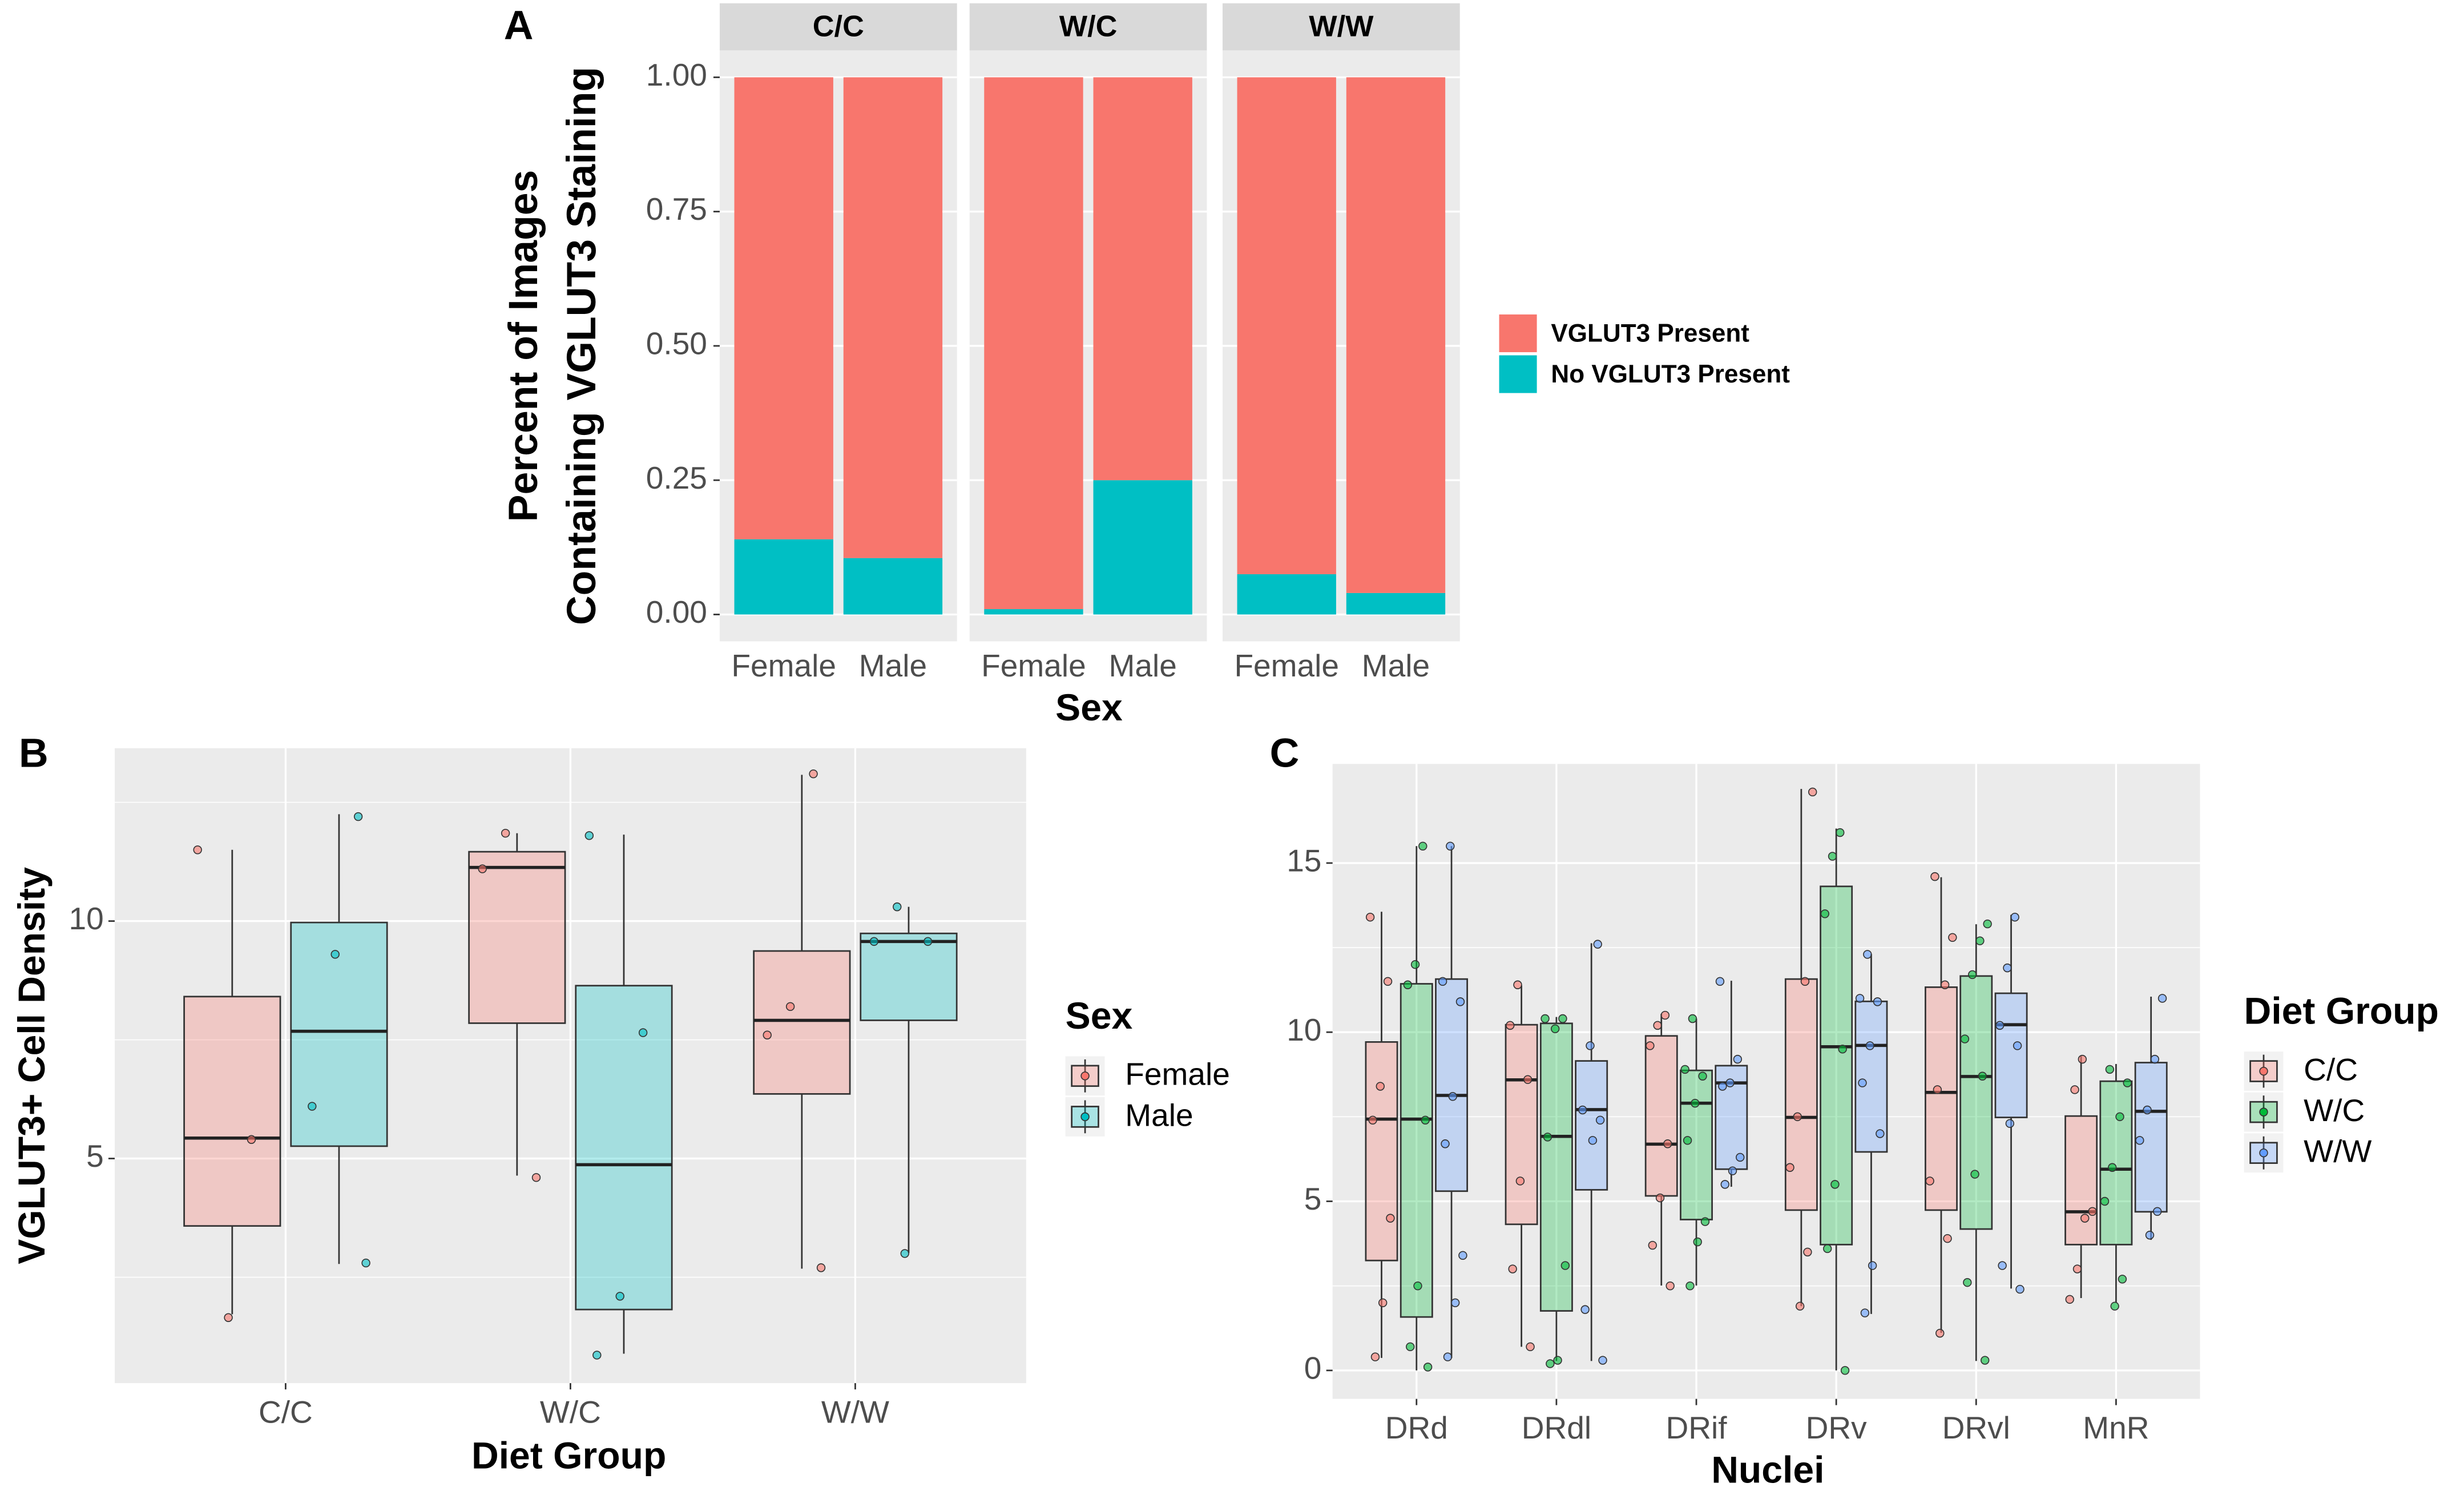 The width and height of the screenshot is (2464, 1487). Describe the element at coordinates (2331, 1069) in the screenshot. I see `legend-label: C/C` at that location.